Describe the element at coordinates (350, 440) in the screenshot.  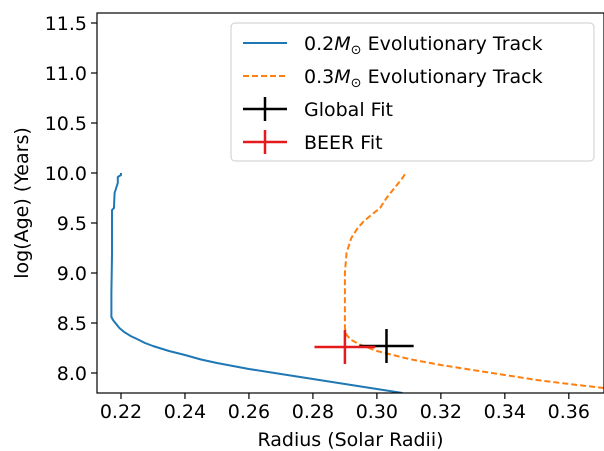
I see `x-axis-label: Radius (Solar Radii)` at that location.